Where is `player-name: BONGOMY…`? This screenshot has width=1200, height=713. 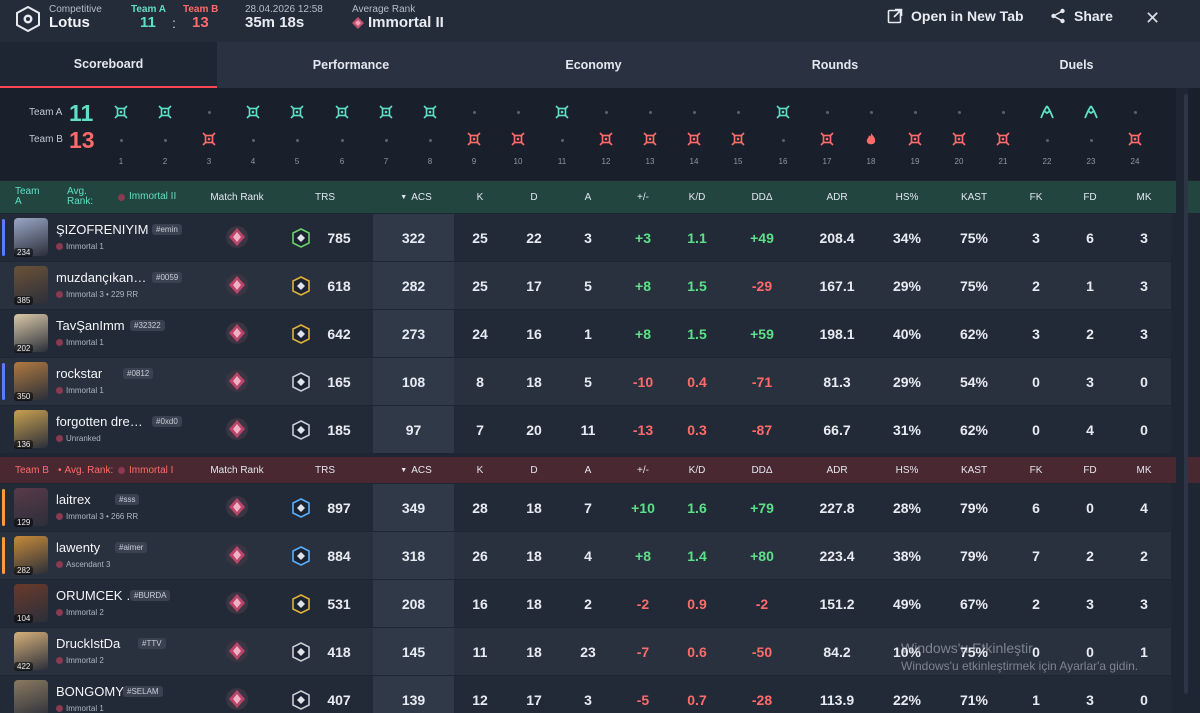
player-name: BONGOMY… is located at coordinates (96, 691).